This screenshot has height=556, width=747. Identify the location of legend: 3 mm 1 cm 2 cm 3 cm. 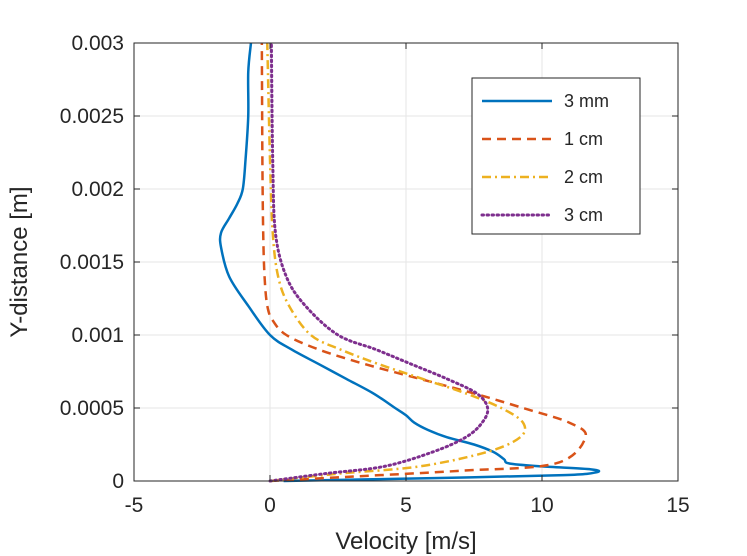
(556, 156).